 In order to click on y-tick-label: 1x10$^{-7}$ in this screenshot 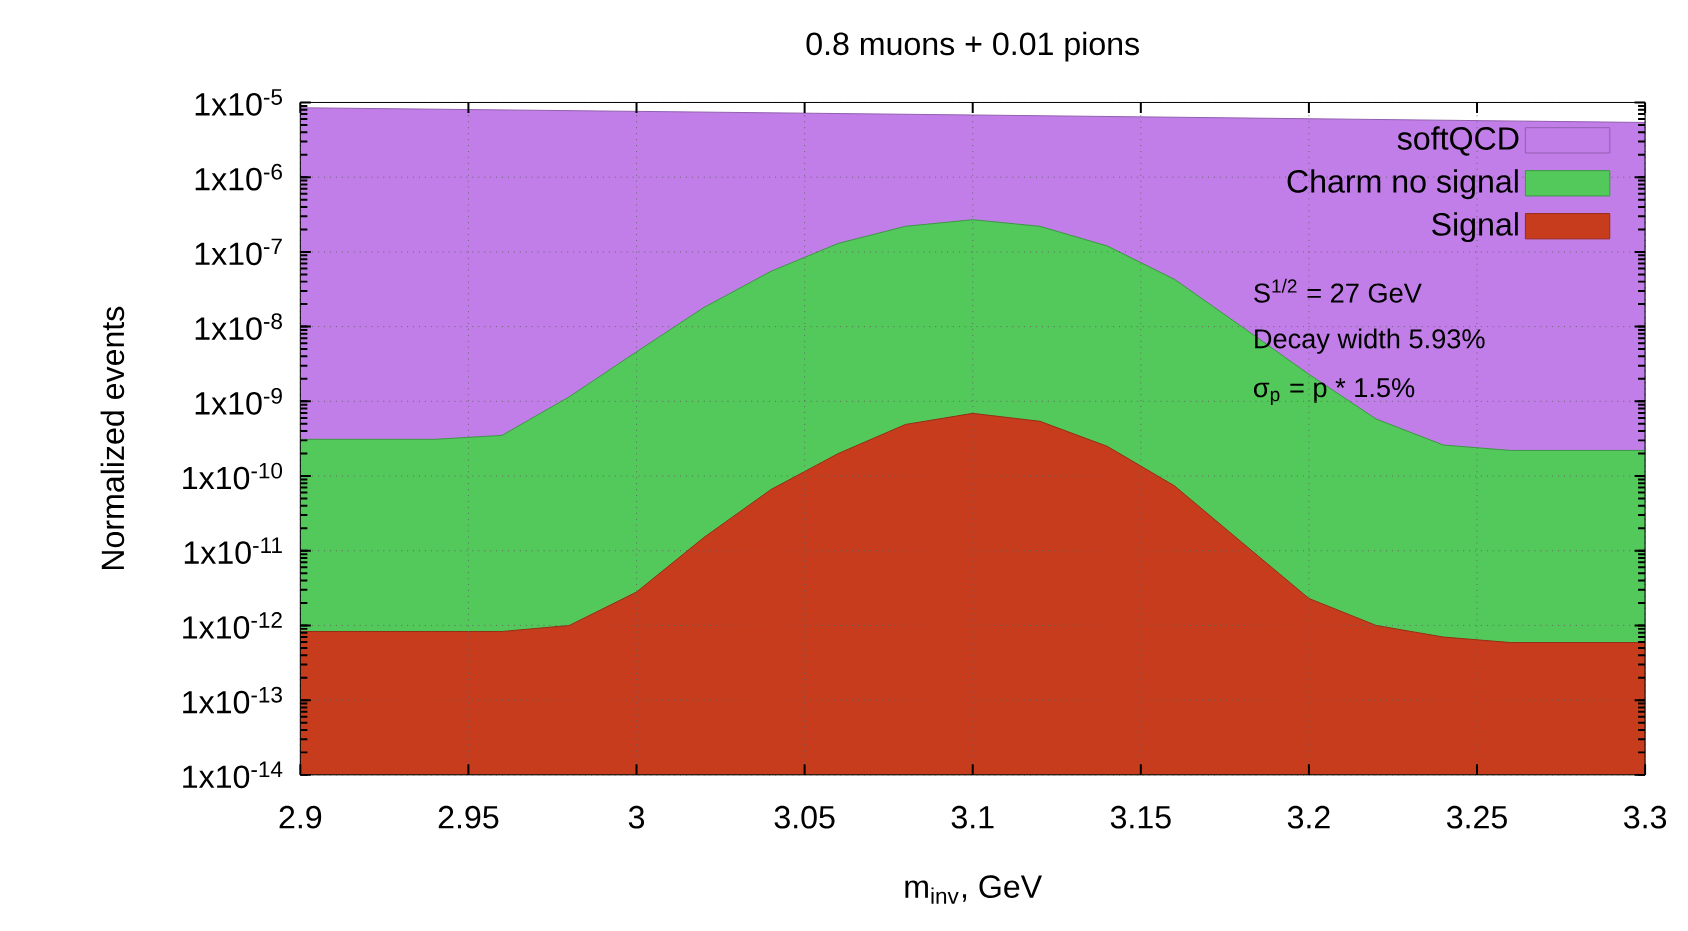, I will do `click(238, 252)`.